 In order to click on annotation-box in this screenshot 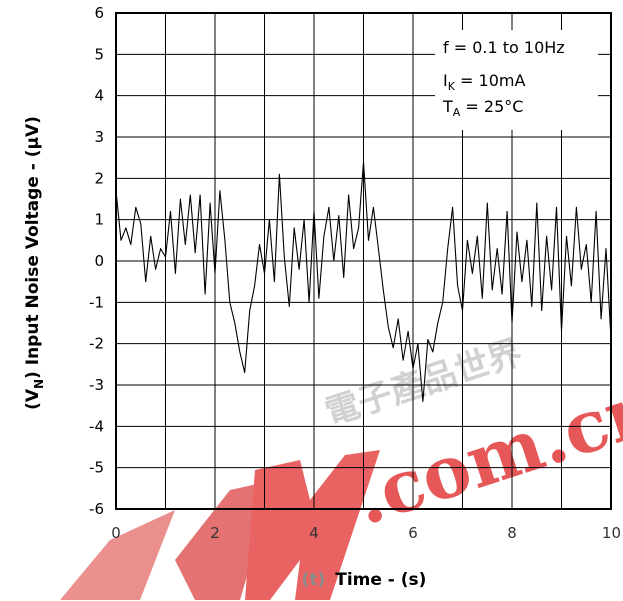, I will do `click(516, 80)`.